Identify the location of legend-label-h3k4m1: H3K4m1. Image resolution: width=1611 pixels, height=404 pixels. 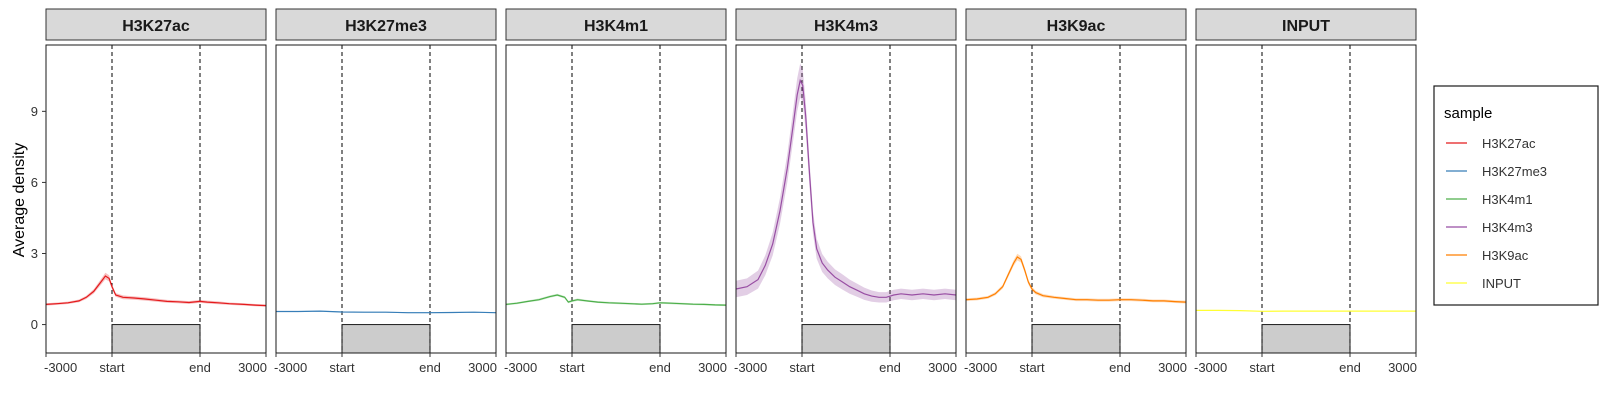
(1507, 199).